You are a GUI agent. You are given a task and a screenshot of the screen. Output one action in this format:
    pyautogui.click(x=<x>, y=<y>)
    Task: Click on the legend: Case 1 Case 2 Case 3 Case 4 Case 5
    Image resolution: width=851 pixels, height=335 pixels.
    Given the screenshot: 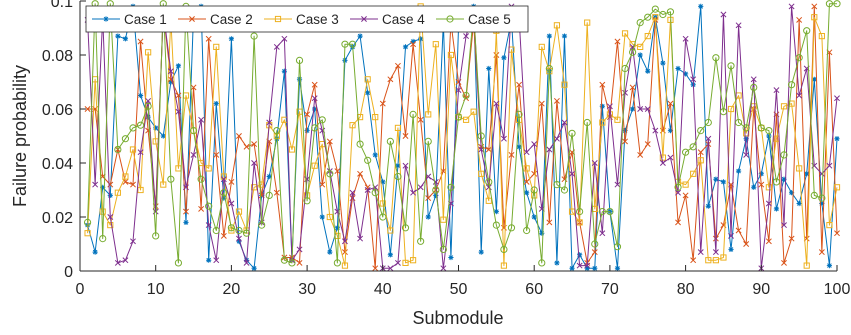 What is the action you would take?
    pyautogui.click(x=307, y=19)
    